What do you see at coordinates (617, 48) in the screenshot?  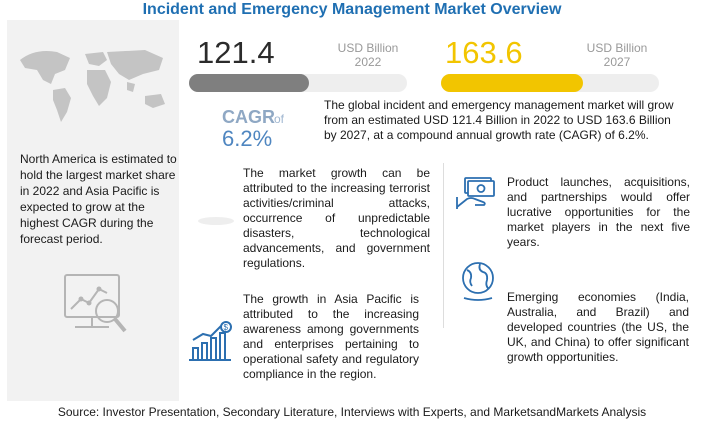 I see `unit-2027-label: USD Billion` at bounding box center [617, 48].